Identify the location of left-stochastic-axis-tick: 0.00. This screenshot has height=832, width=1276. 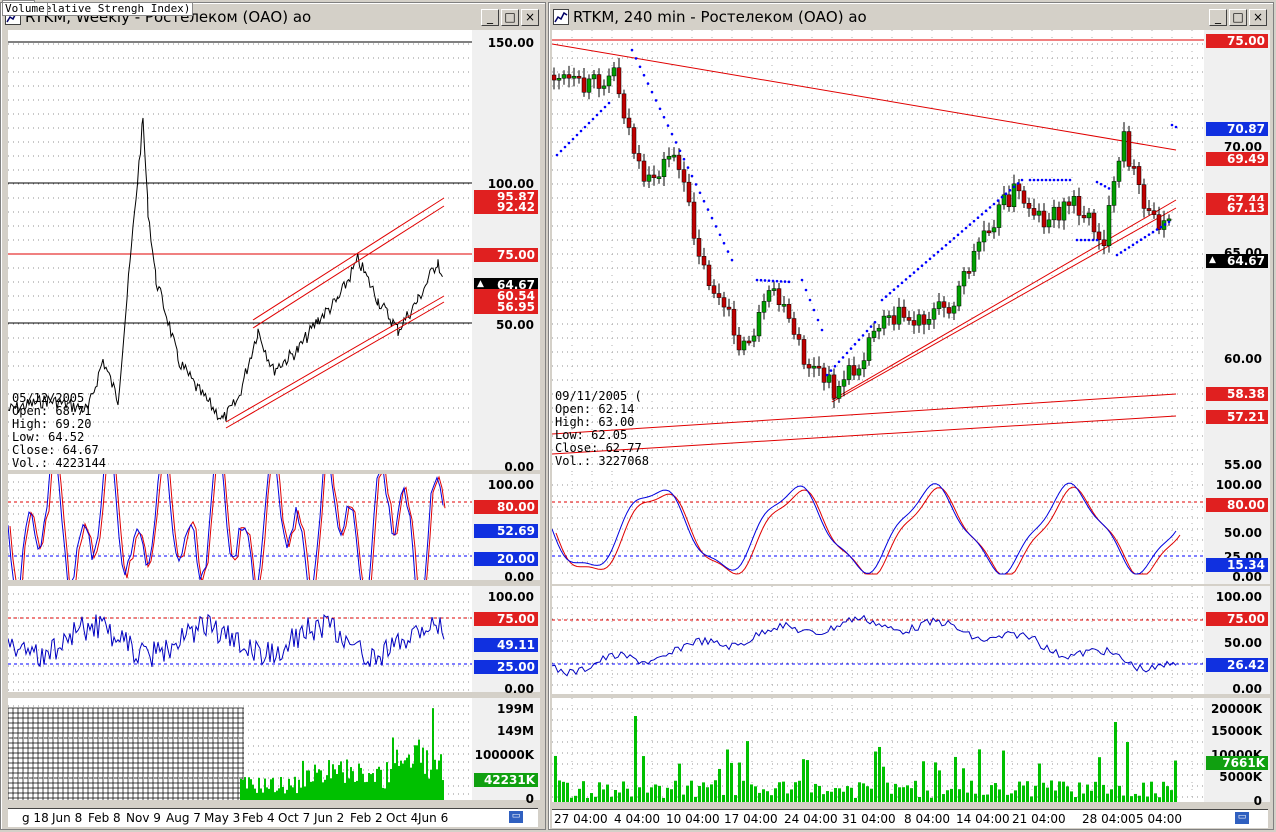
(519, 577).